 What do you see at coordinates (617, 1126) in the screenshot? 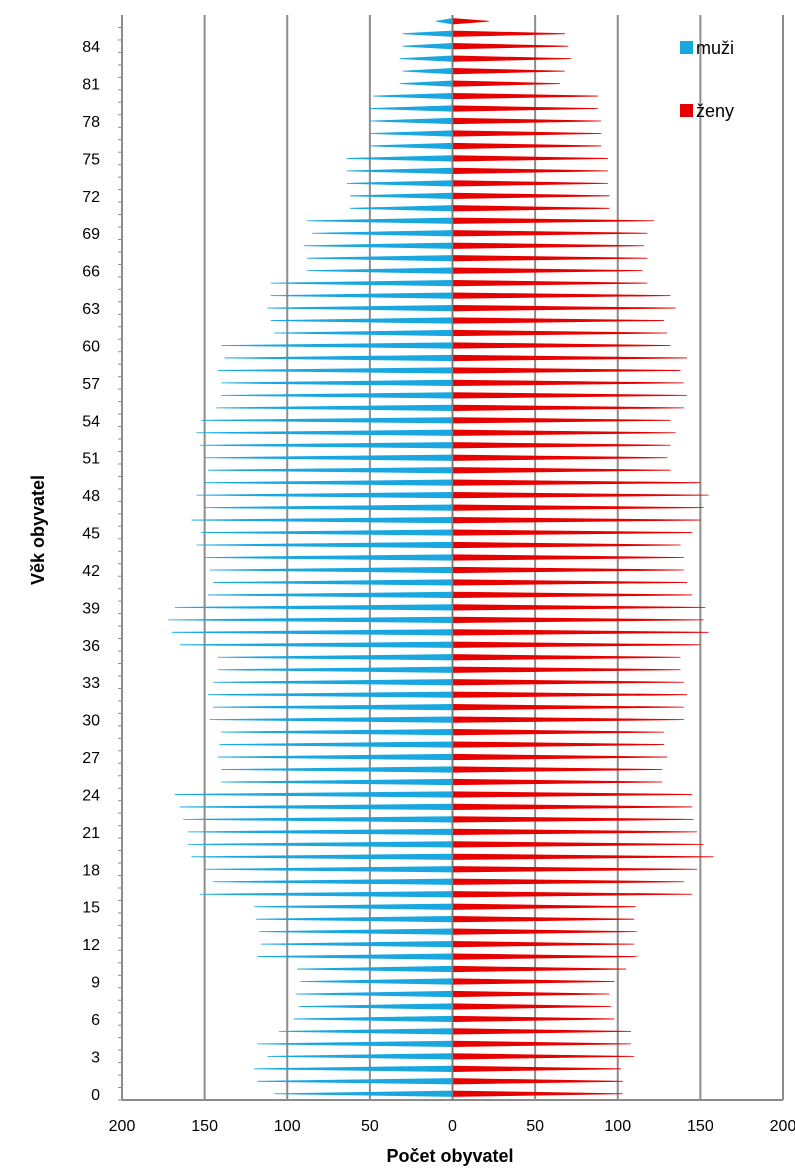
I see `x-tick-label-6: 100` at bounding box center [617, 1126].